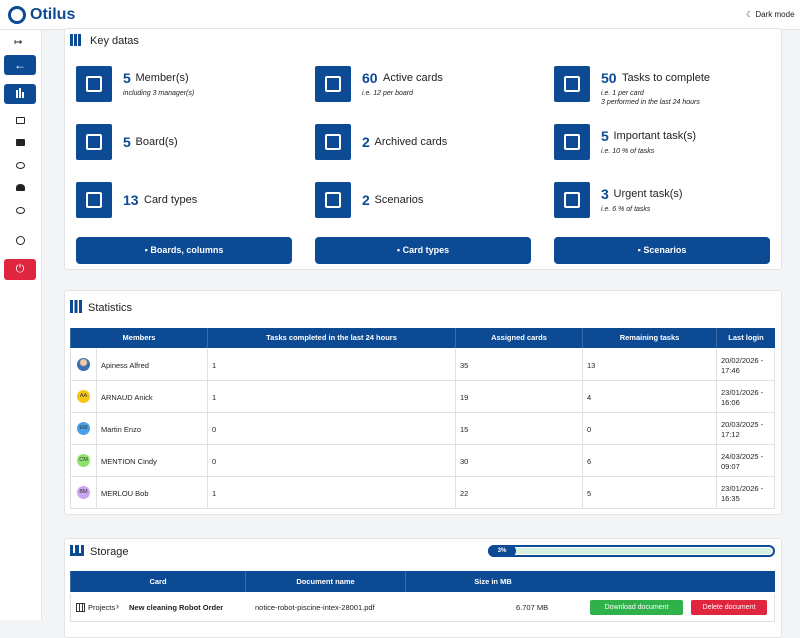 The width and height of the screenshot is (800, 638). I want to click on stat-label: Archived cards, so click(411, 142).